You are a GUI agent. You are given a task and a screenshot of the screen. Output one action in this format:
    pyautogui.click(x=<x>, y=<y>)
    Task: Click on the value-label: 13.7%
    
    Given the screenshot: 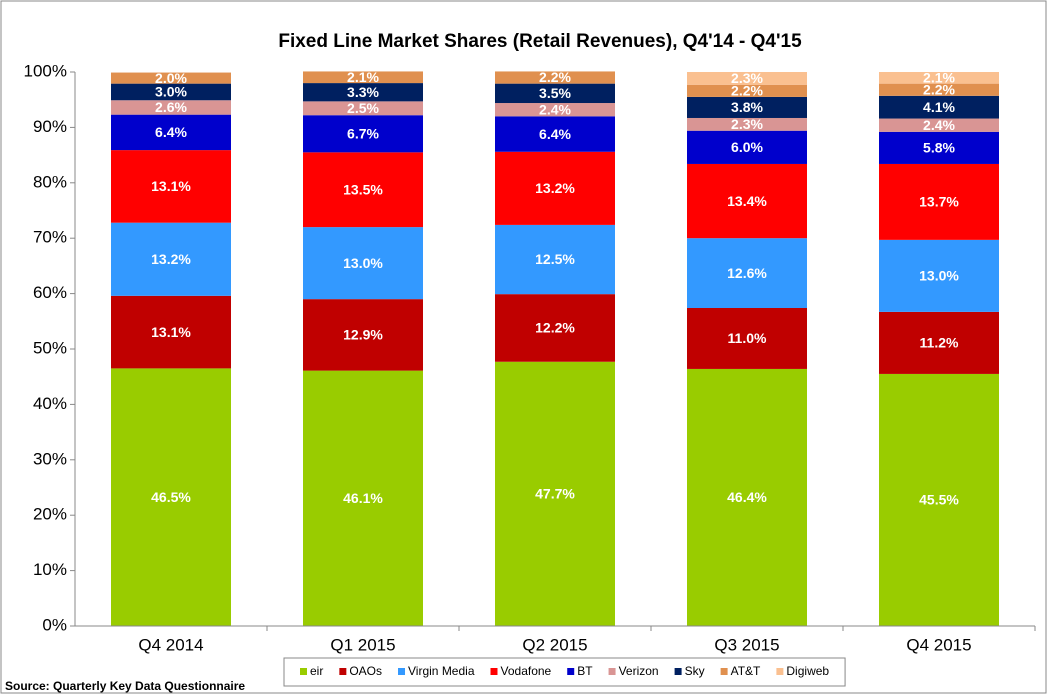 What is the action you would take?
    pyautogui.click(x=939, y=202)
    